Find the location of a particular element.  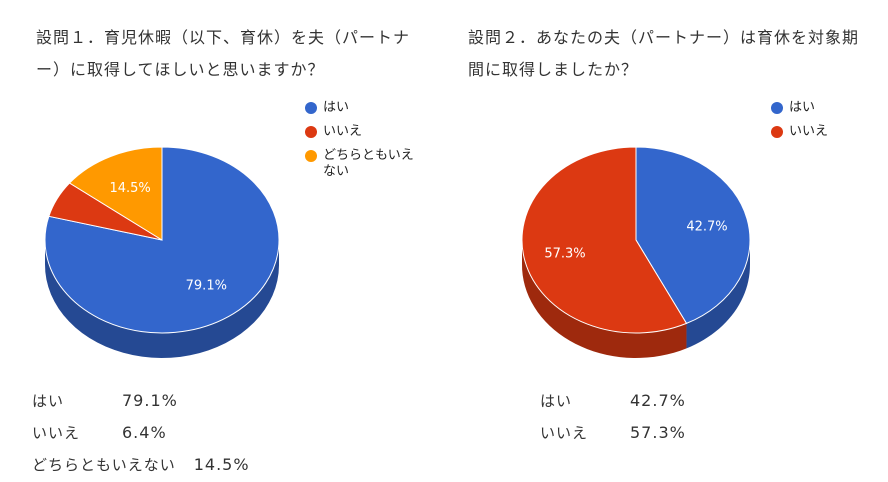

summary-row: いいえ 6.4% is located at coordinates (141, 432).